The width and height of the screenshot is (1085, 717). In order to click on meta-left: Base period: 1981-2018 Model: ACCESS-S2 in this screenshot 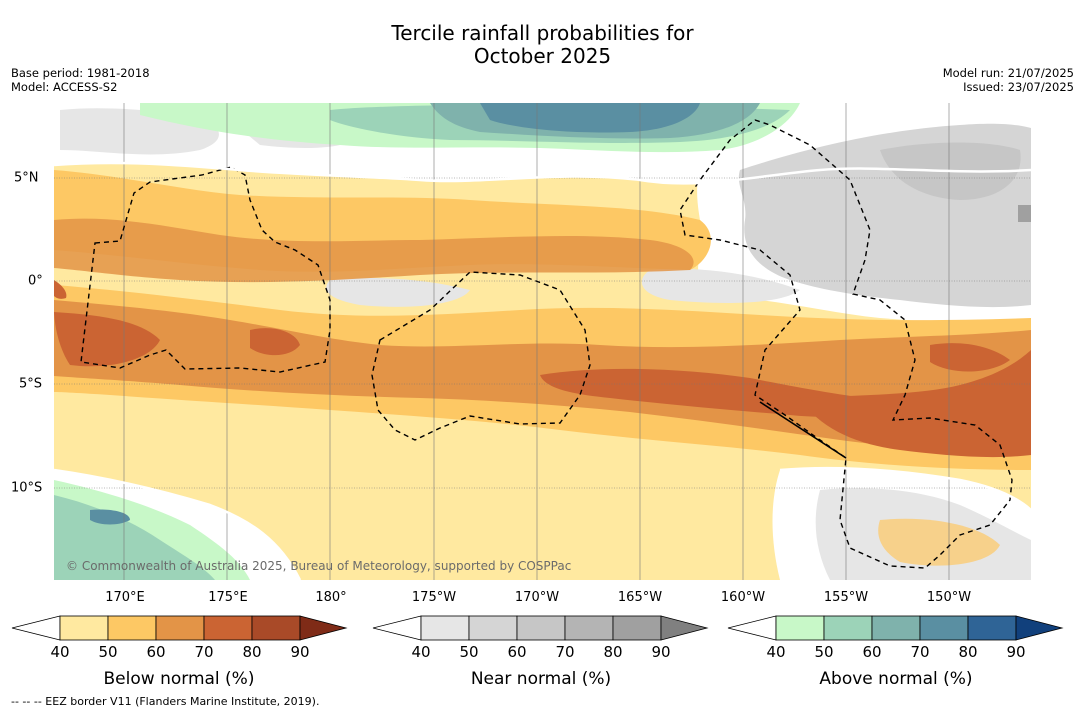, I will do `click(80, 80)`.